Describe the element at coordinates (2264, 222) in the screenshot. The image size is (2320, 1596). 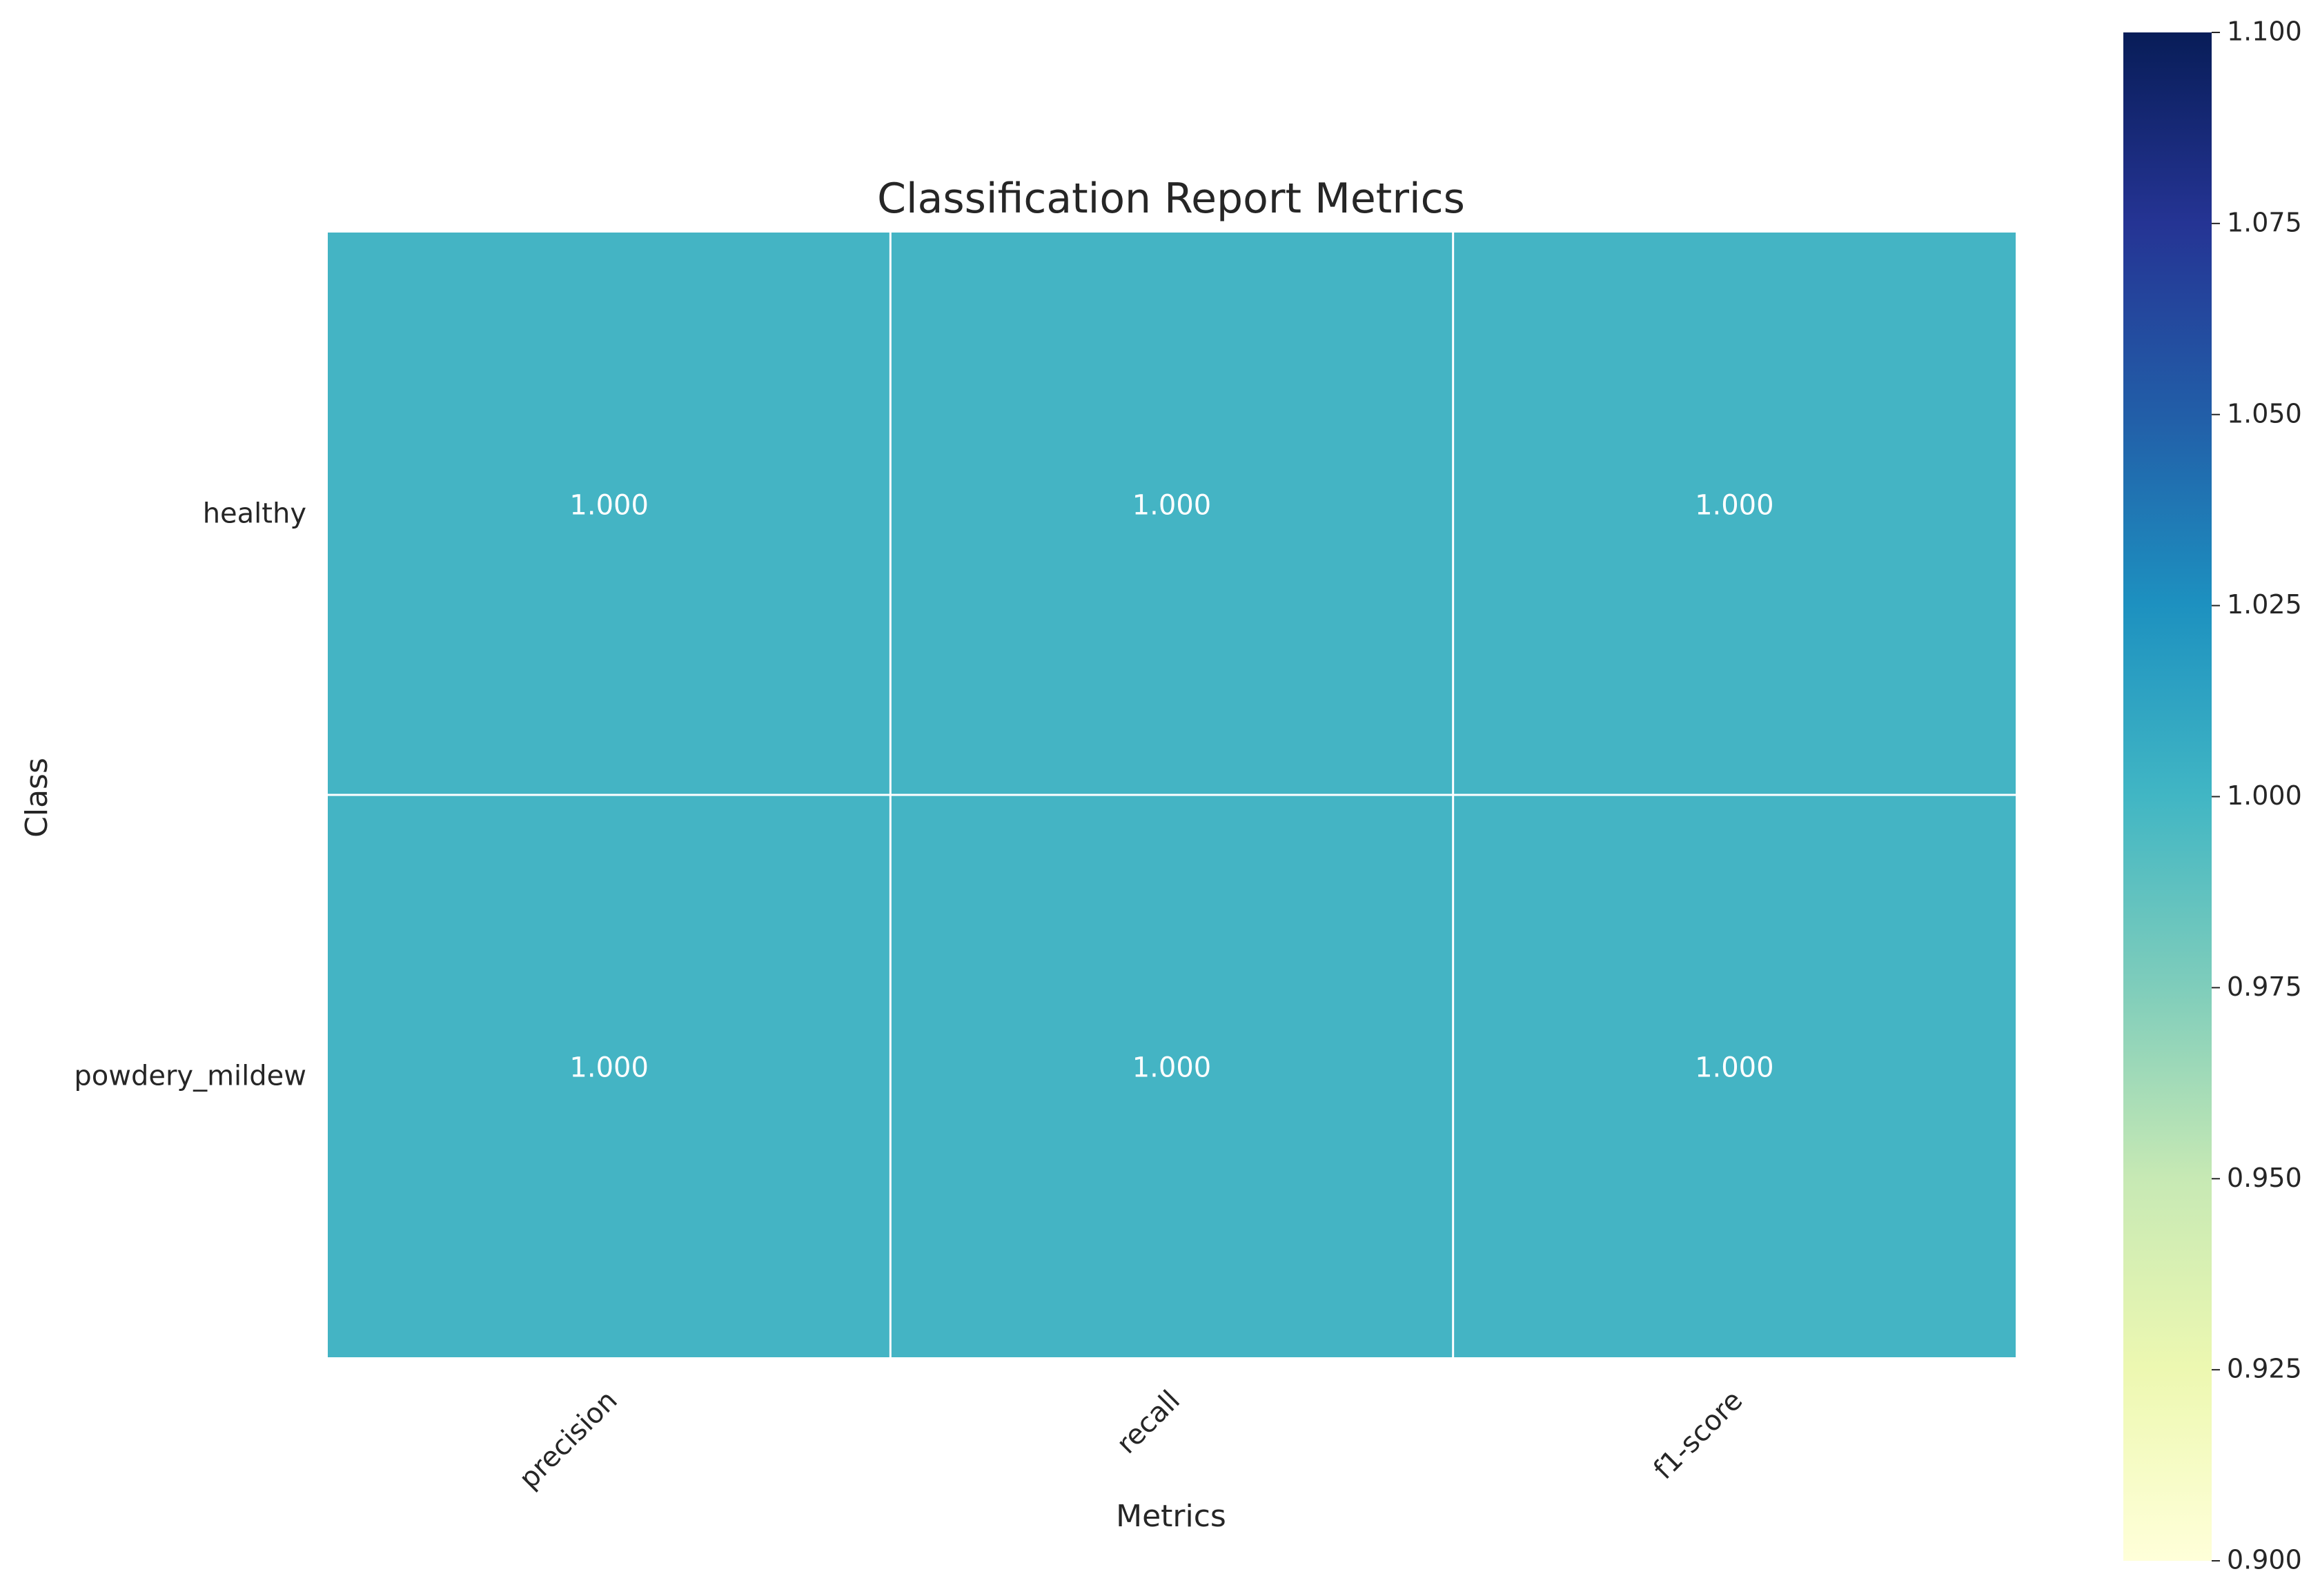
I see `colorbar-tick-label: 1.075` at that location.